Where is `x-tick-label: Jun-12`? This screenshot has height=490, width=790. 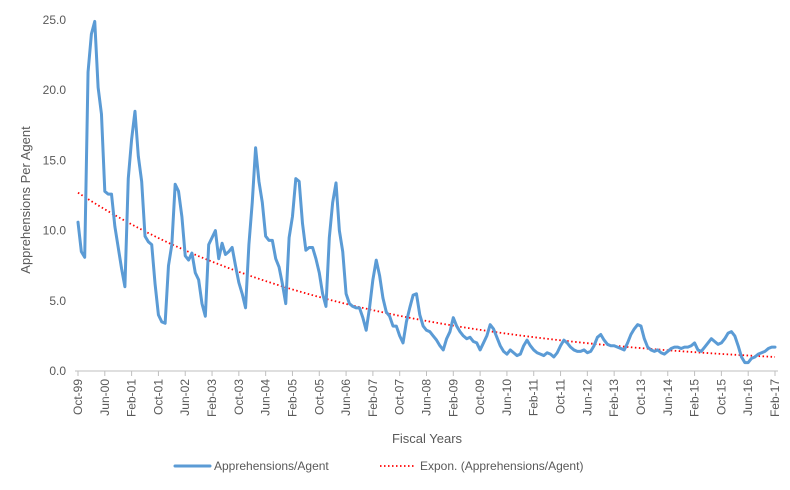
x-tick-label: Jun-12 is located at coordinates (587, 397).